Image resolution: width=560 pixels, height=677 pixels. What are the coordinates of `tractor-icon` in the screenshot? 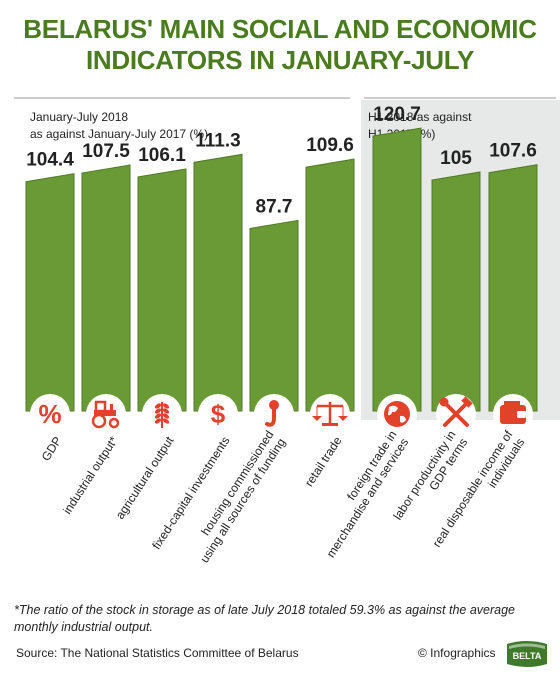 It's located at (106, 414).